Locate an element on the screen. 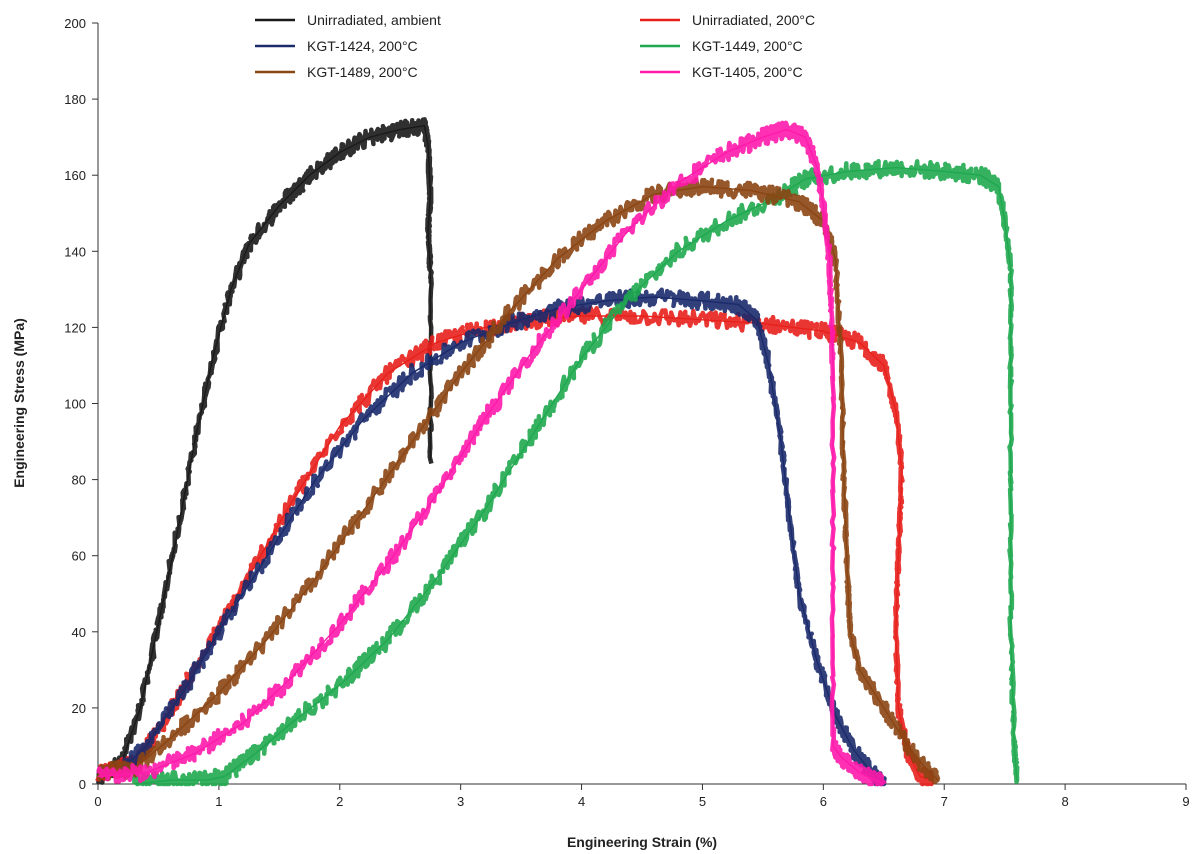 The image size is (1195, 854). y-tick-label: 60 is located at coordinates (79, 556).